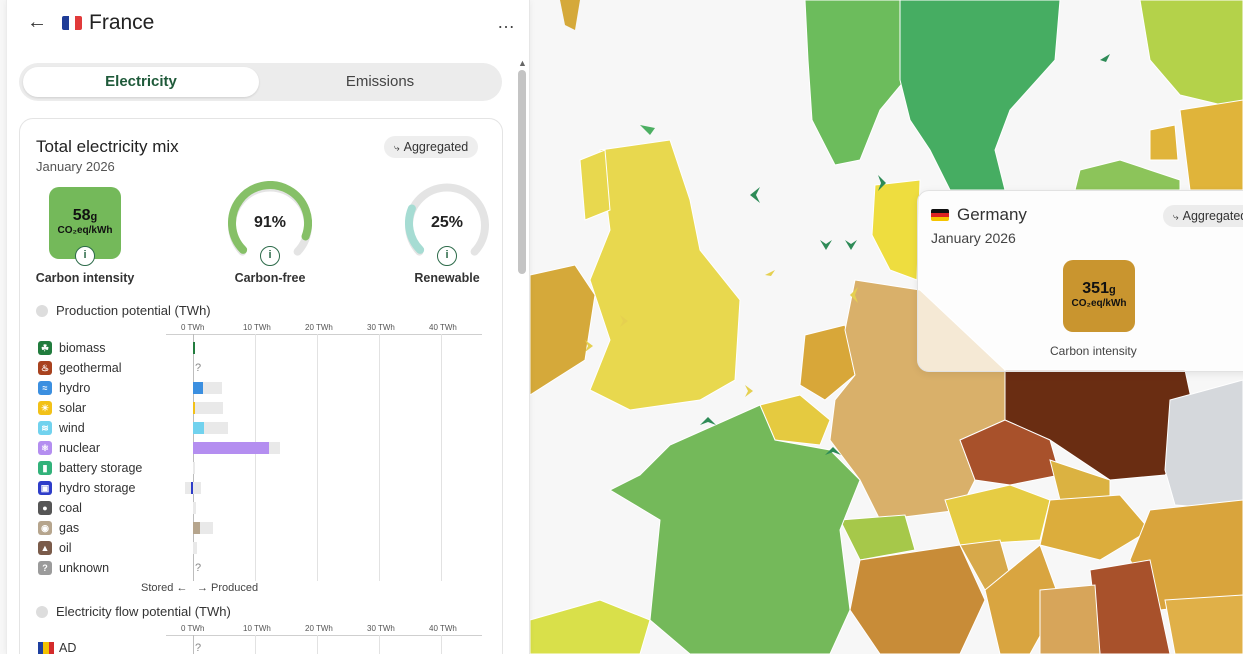  I want to click on sun-icon: ☀, so click(45, 408).